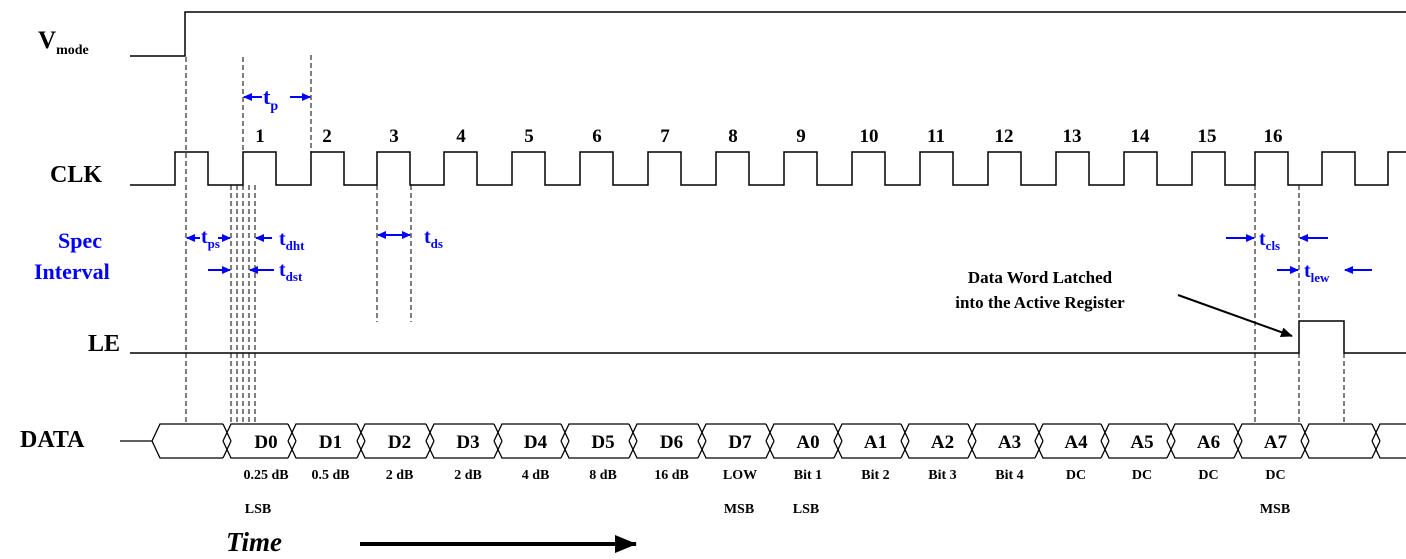 This screenshot has height=559, width=1406. I want to click on clock-number: 16, so click(1273, 136).